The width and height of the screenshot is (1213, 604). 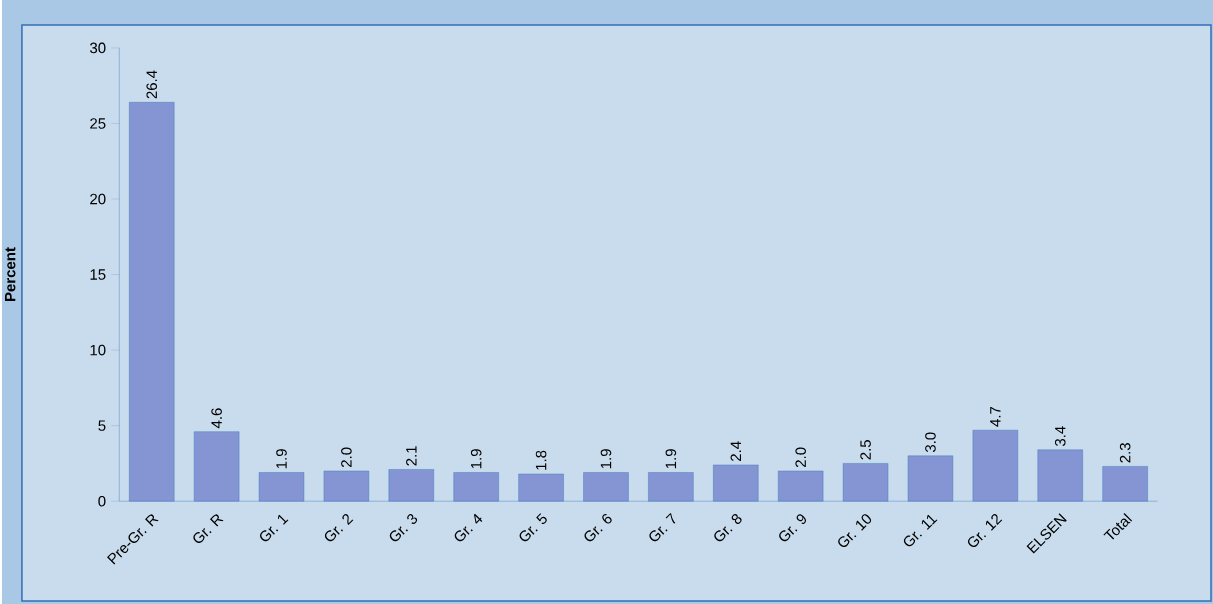 I want to click on x-tick-label: Gr. 11, so click(x=920, y=530).